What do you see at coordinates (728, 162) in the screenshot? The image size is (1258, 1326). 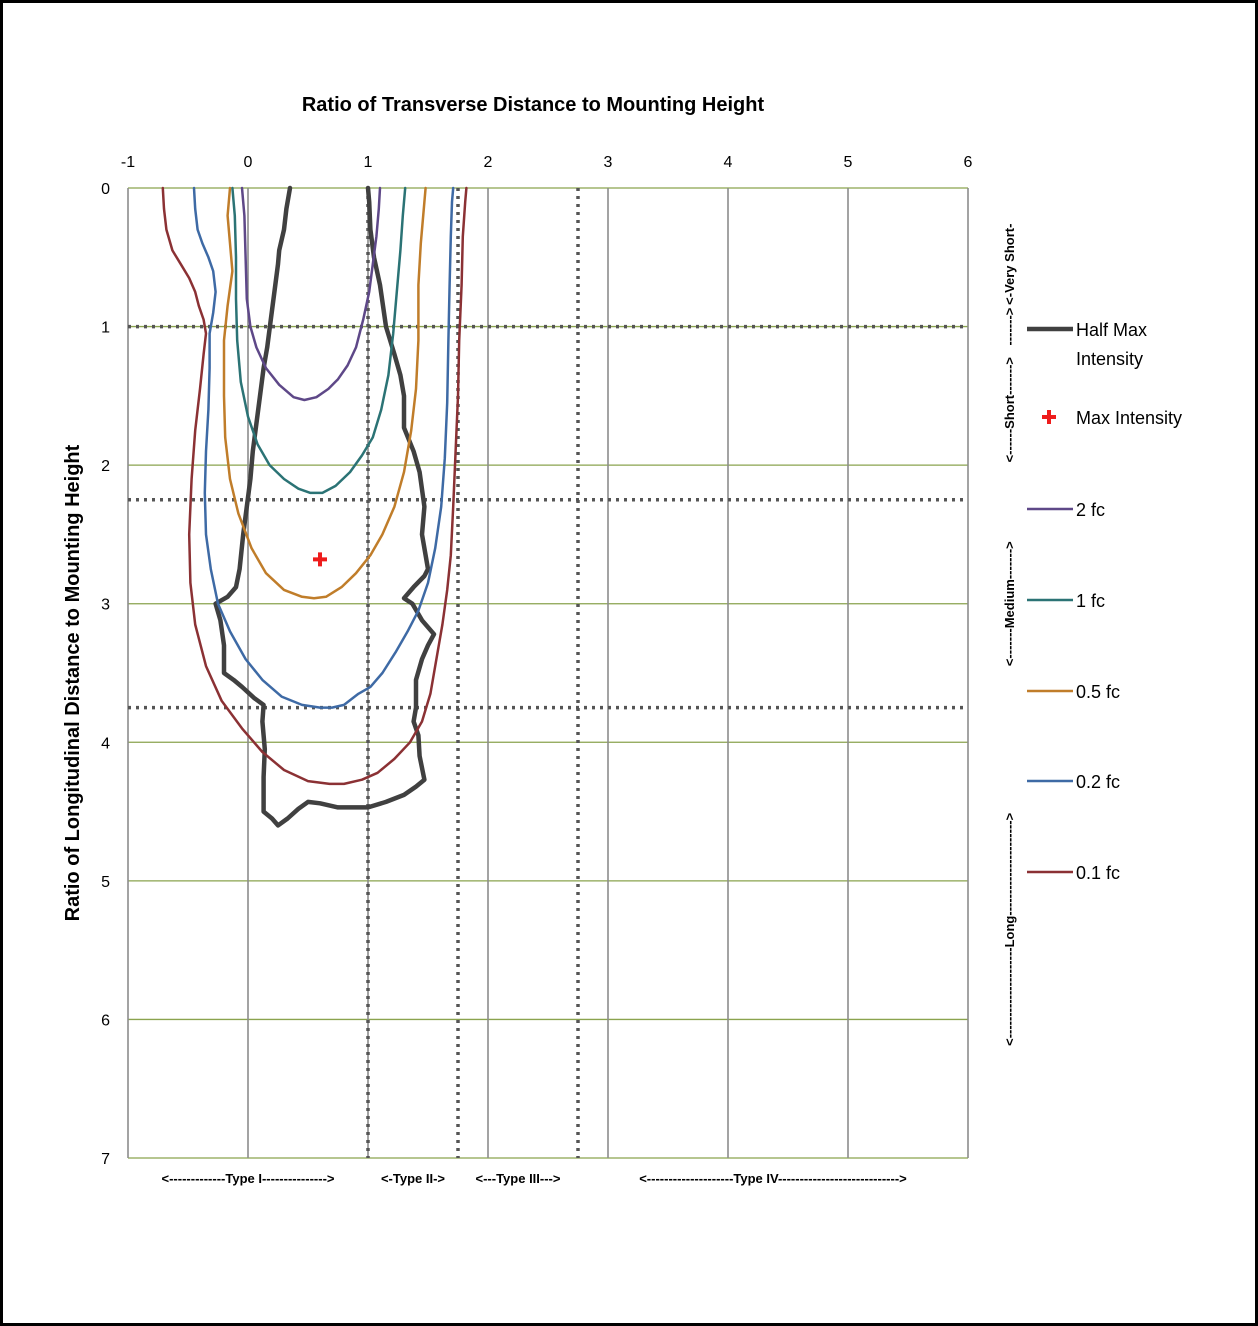 I see `x-tick-label: 4` at bounding box center [728, 162].